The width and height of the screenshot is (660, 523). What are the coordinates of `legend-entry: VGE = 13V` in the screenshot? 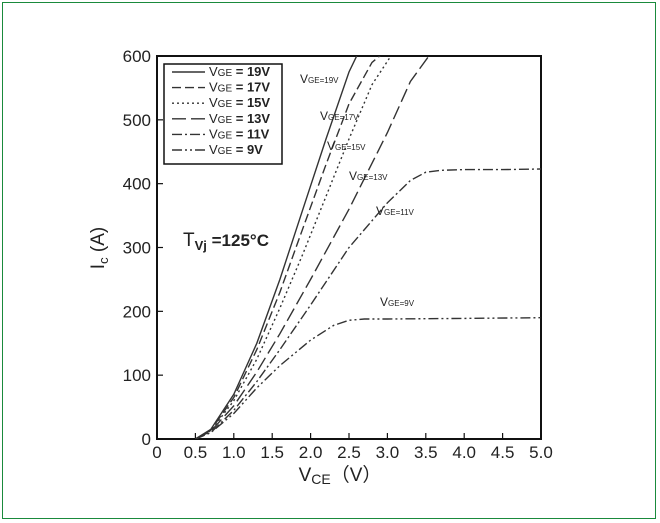 It's located at (239, 118).